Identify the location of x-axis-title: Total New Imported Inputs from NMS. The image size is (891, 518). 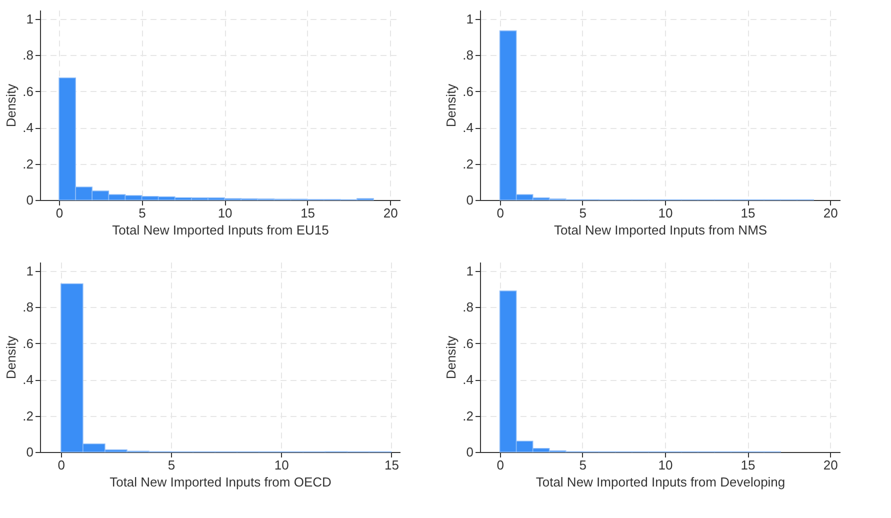
(661, 230).